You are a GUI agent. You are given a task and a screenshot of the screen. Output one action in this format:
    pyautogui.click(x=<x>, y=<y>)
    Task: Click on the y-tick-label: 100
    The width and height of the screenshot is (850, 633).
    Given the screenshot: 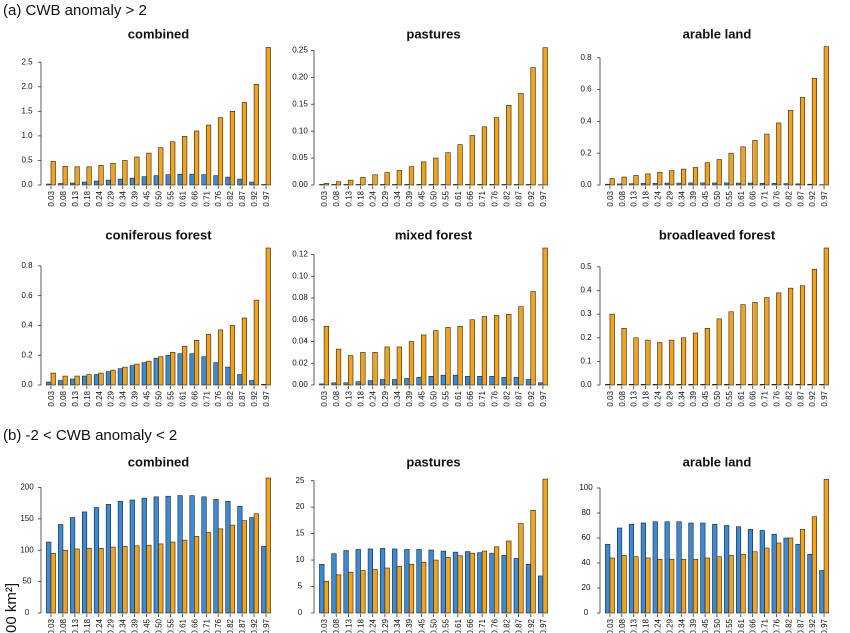 What is the action you would take?
    pyautogui.click(x=586, y=487)
    